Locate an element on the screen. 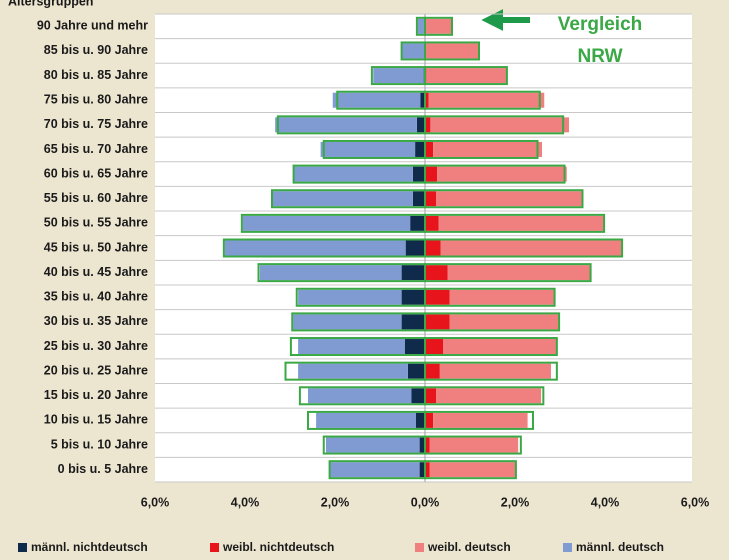 The image size is (729, 560). x-tick-label: 2,0% is located at coordinates (515, 502).